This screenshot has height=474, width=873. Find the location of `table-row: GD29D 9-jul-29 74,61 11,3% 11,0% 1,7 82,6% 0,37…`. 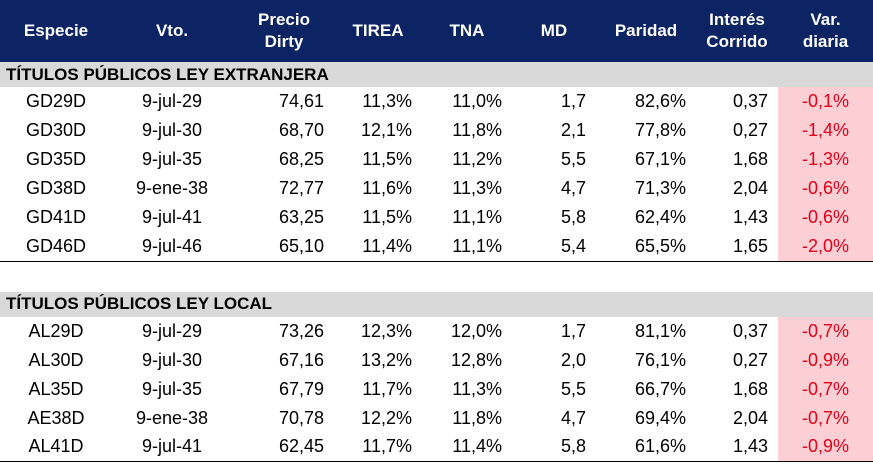

table-row: GD29D 9-jul-29 74,61 11,3% 11,0% 1,7 82,6% 0,37… is located at coordinates (436, 101).